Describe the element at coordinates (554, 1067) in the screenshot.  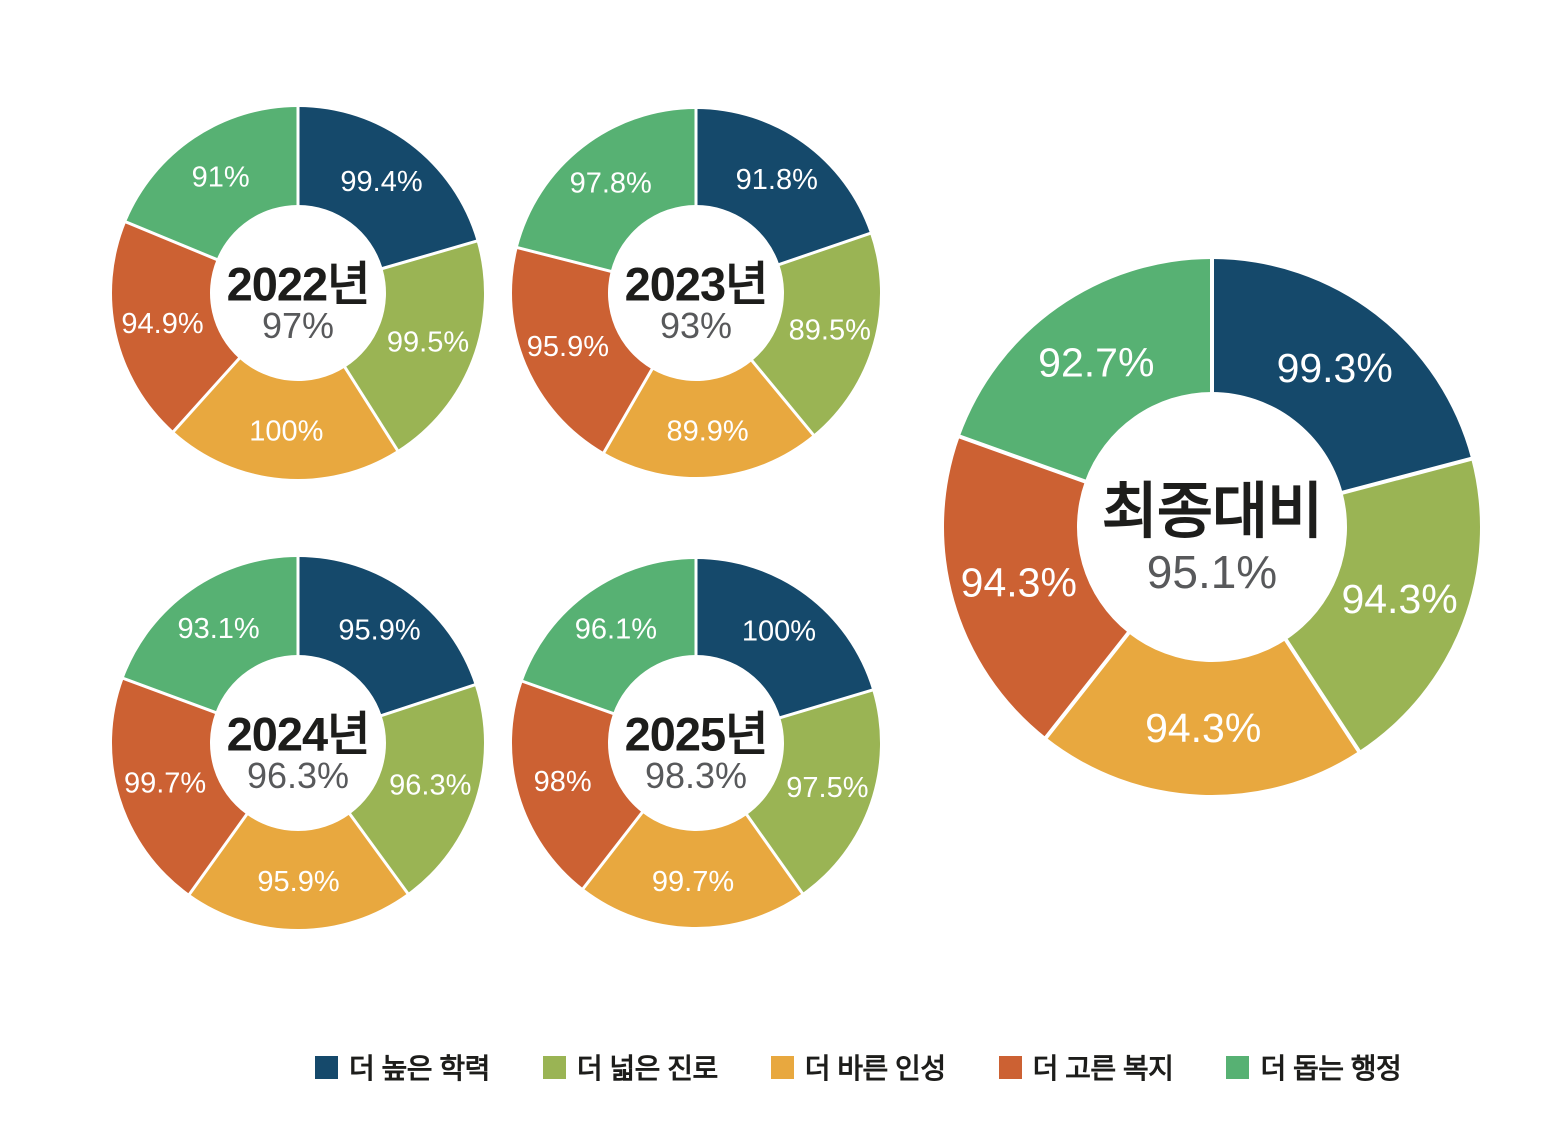
I see `legend-swatch-olive-icon` at that location.